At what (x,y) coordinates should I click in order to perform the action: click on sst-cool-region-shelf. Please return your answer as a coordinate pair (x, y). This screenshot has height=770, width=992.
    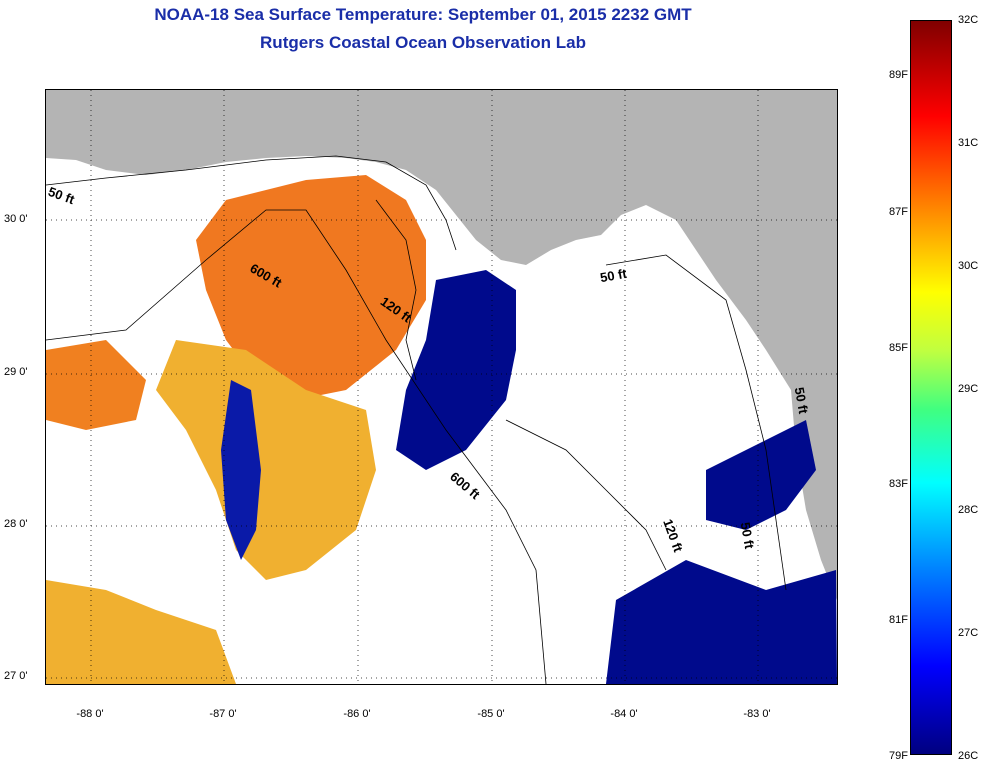
    Looking at the image, I should click on (456, 370).